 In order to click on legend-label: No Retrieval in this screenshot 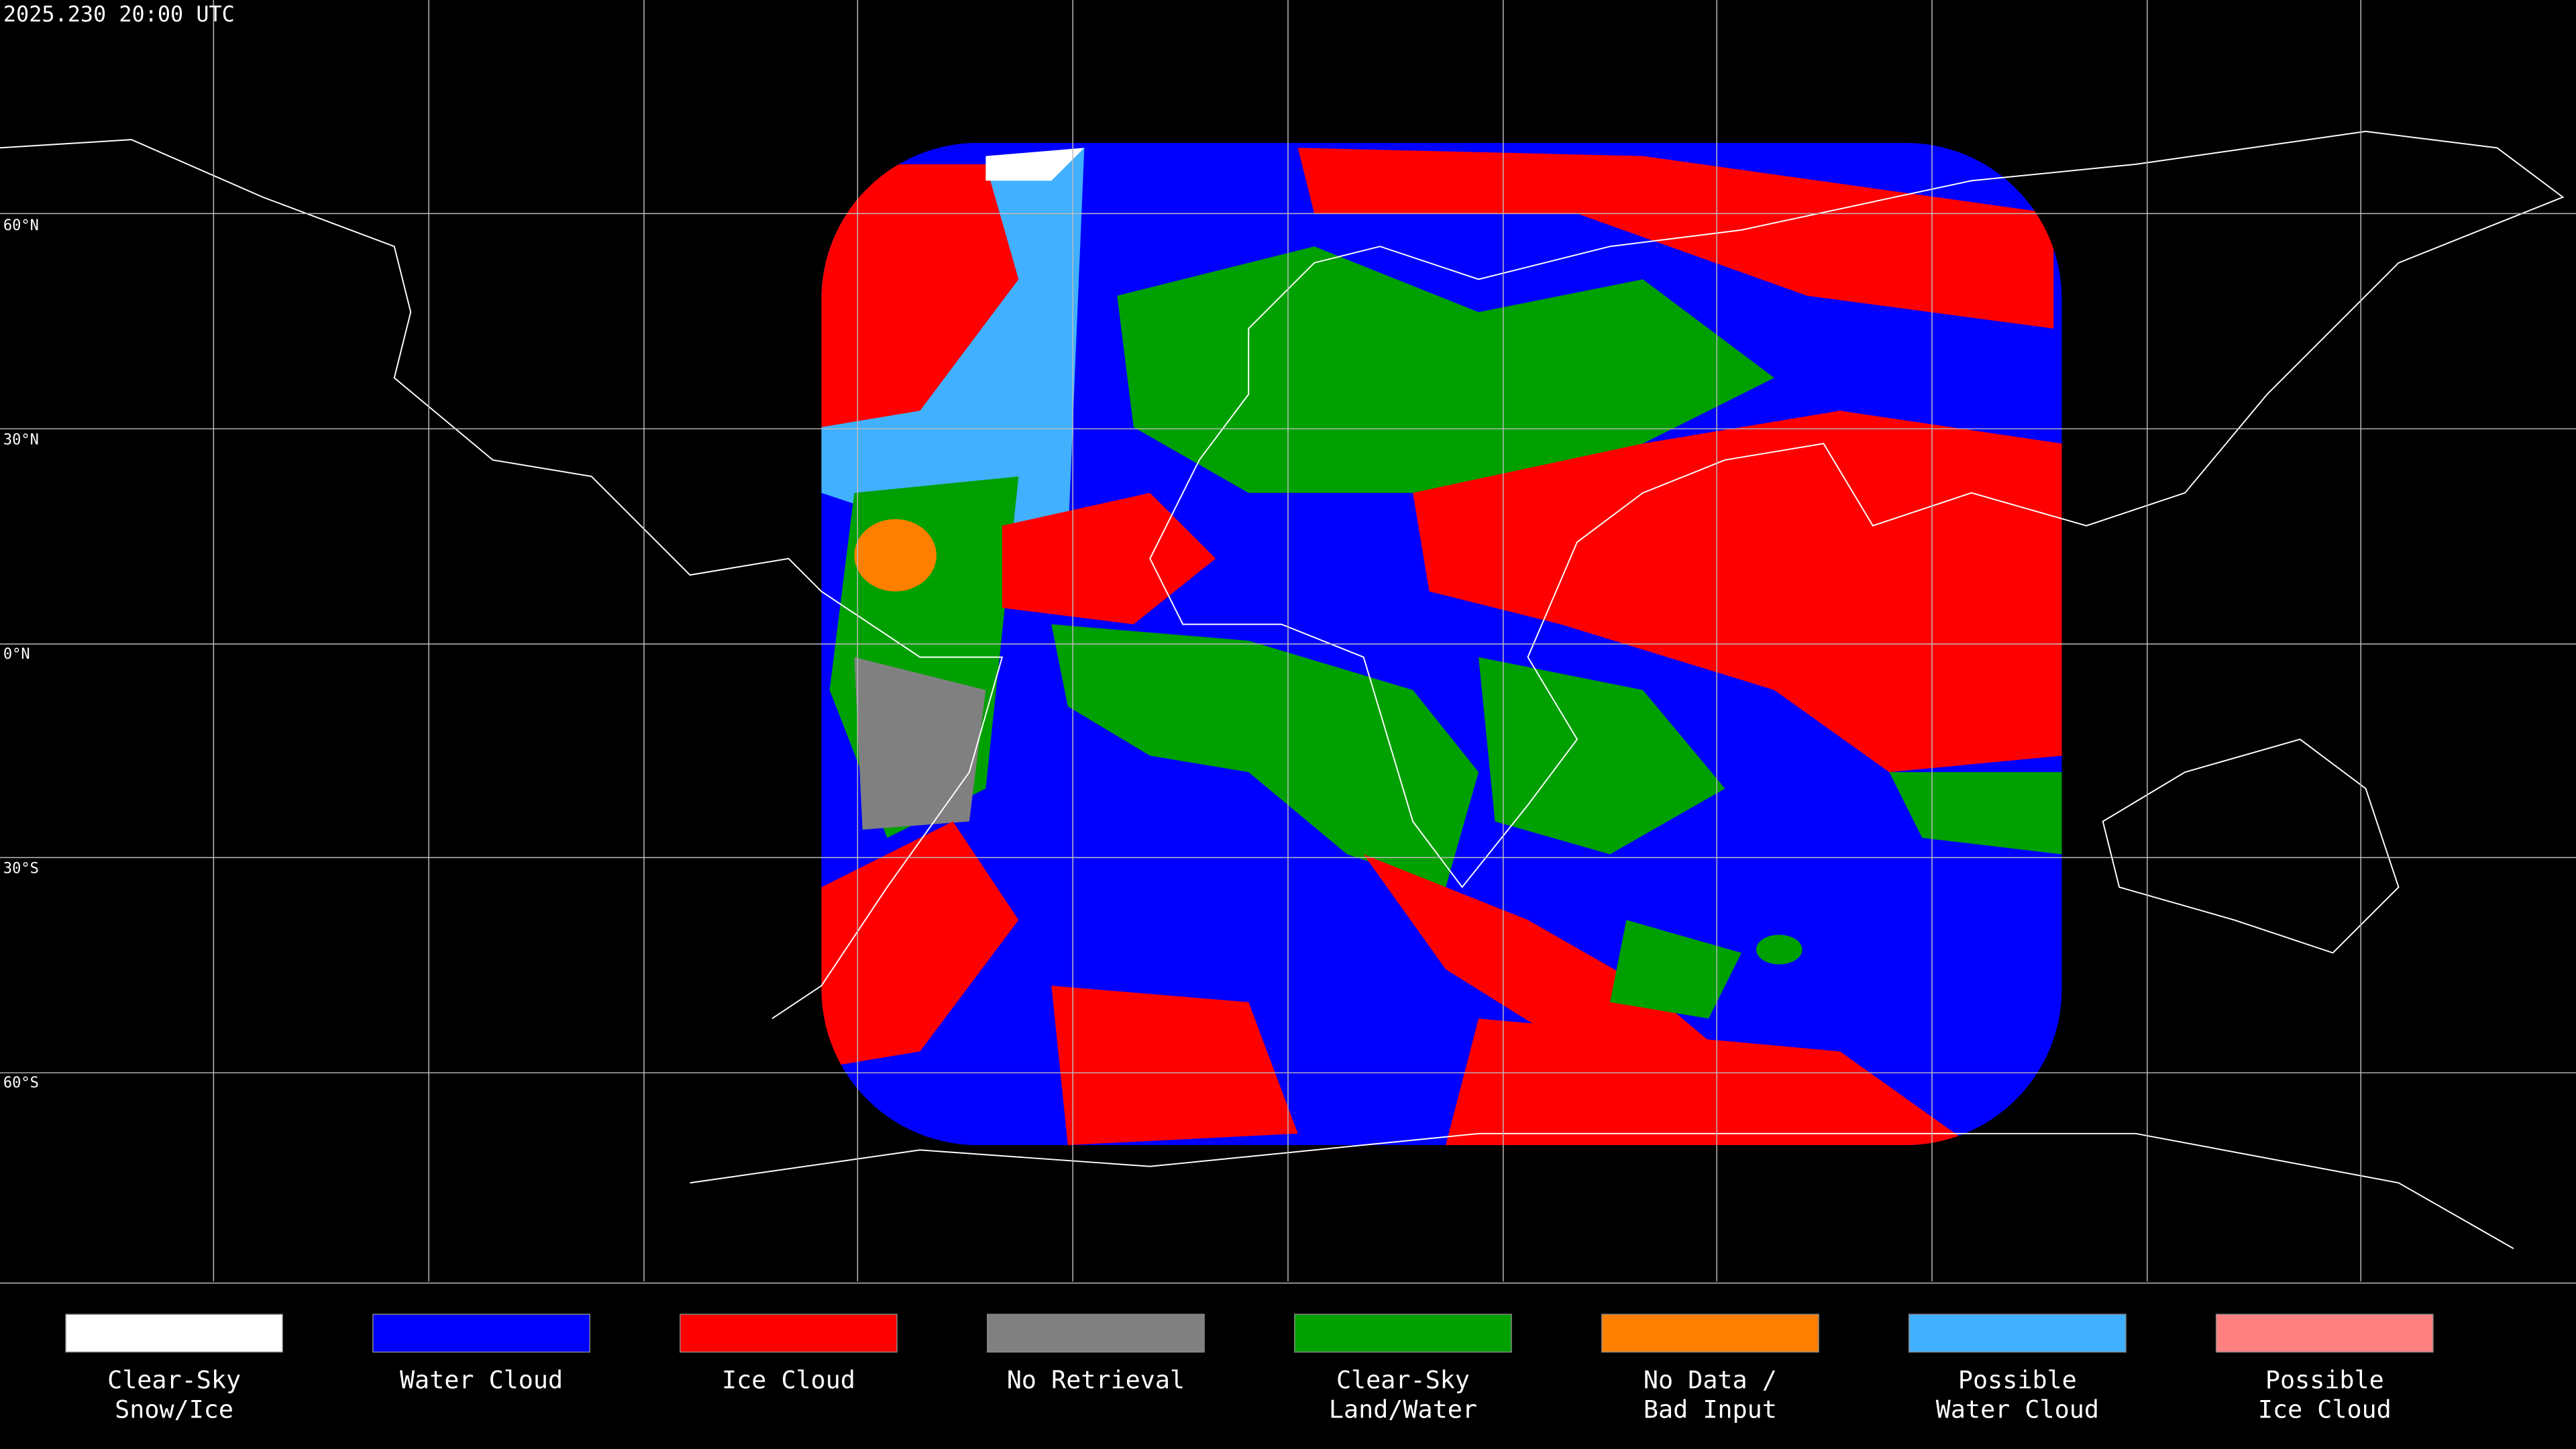, I will do `click(1096, 1379)`.